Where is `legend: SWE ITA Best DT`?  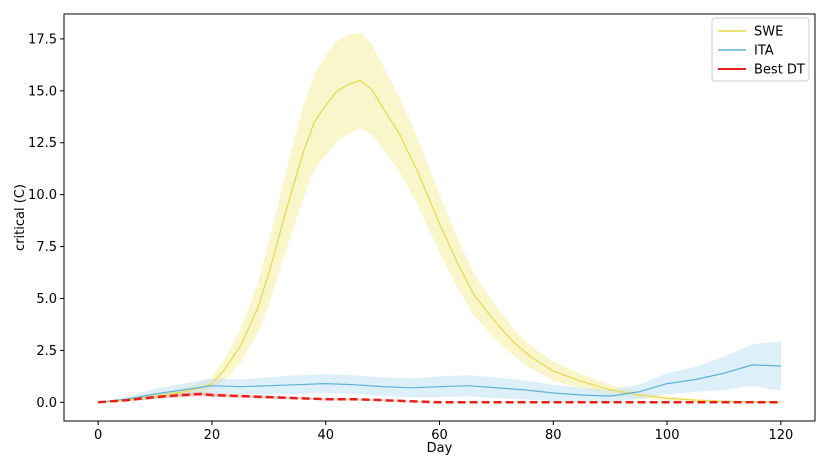
legend: SWE ITA Best DT is located at coordinates (760, 49).